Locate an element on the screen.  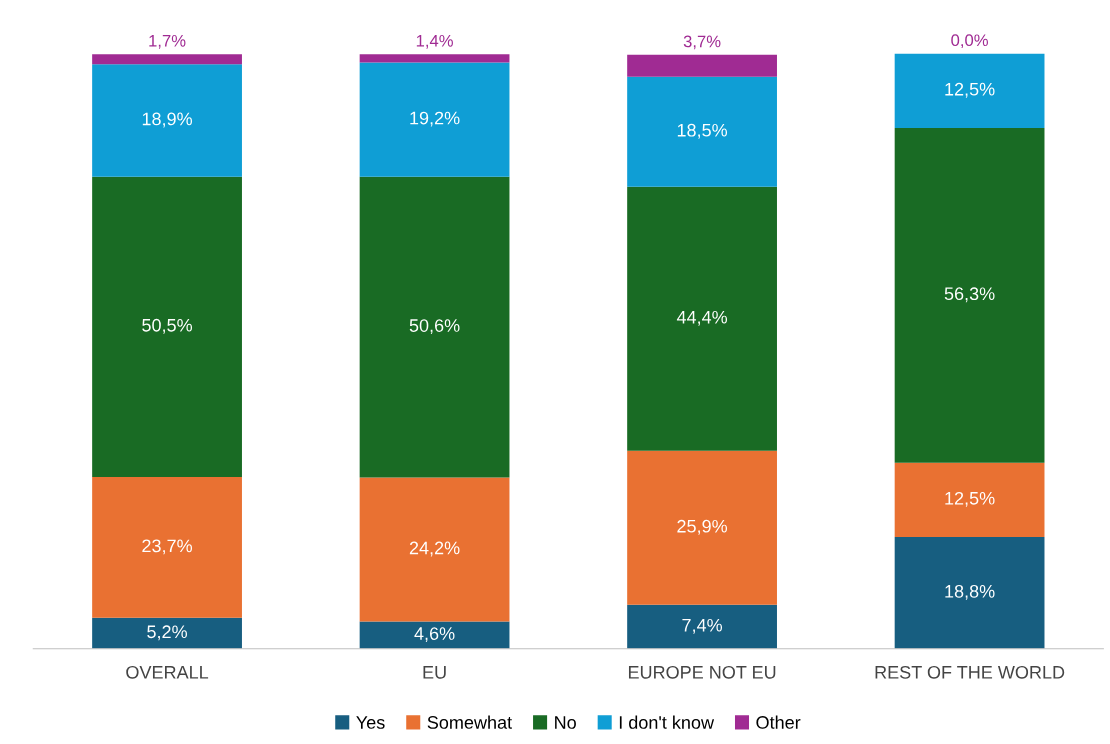
legend-label: Yes is located at coordinates (370, 722).